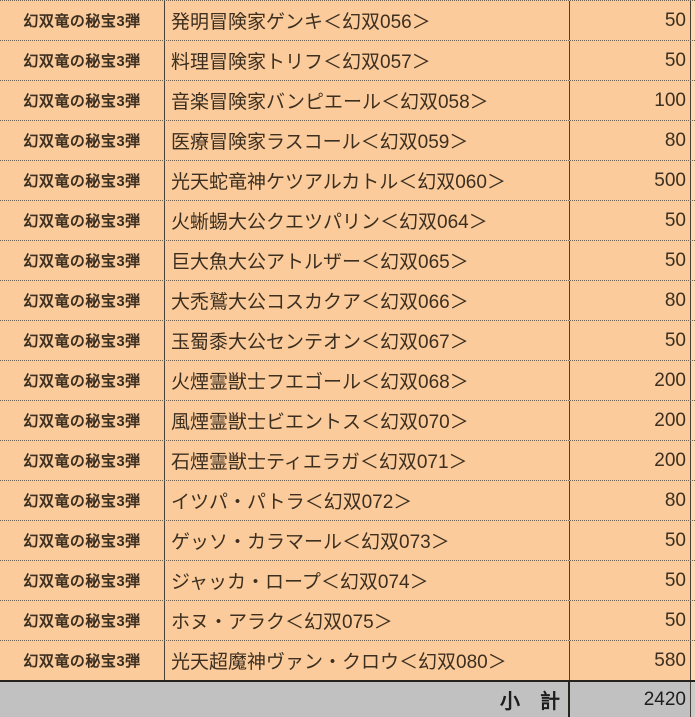  Describe the element at coordinates (367, 420) in the screenshot. I see `card-name-cell: 風煙霊獣士ビエントス＜幻双070＞` at that location.